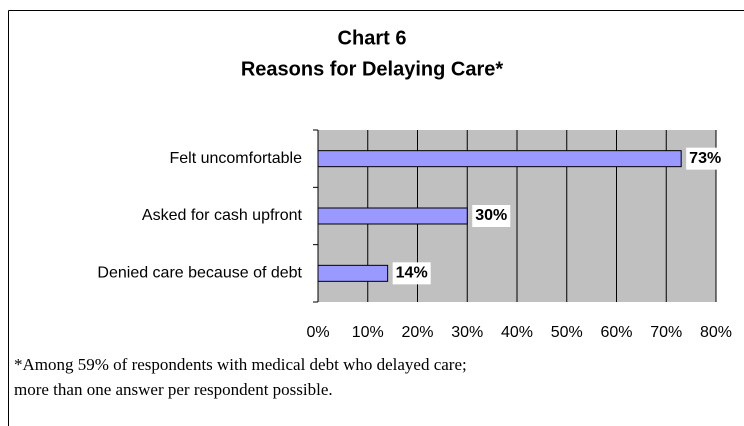  What do you see at coordinates (372, 38) in the screenshot?
I see `chart-title: Chart 6` at bounding box center [372, 38].